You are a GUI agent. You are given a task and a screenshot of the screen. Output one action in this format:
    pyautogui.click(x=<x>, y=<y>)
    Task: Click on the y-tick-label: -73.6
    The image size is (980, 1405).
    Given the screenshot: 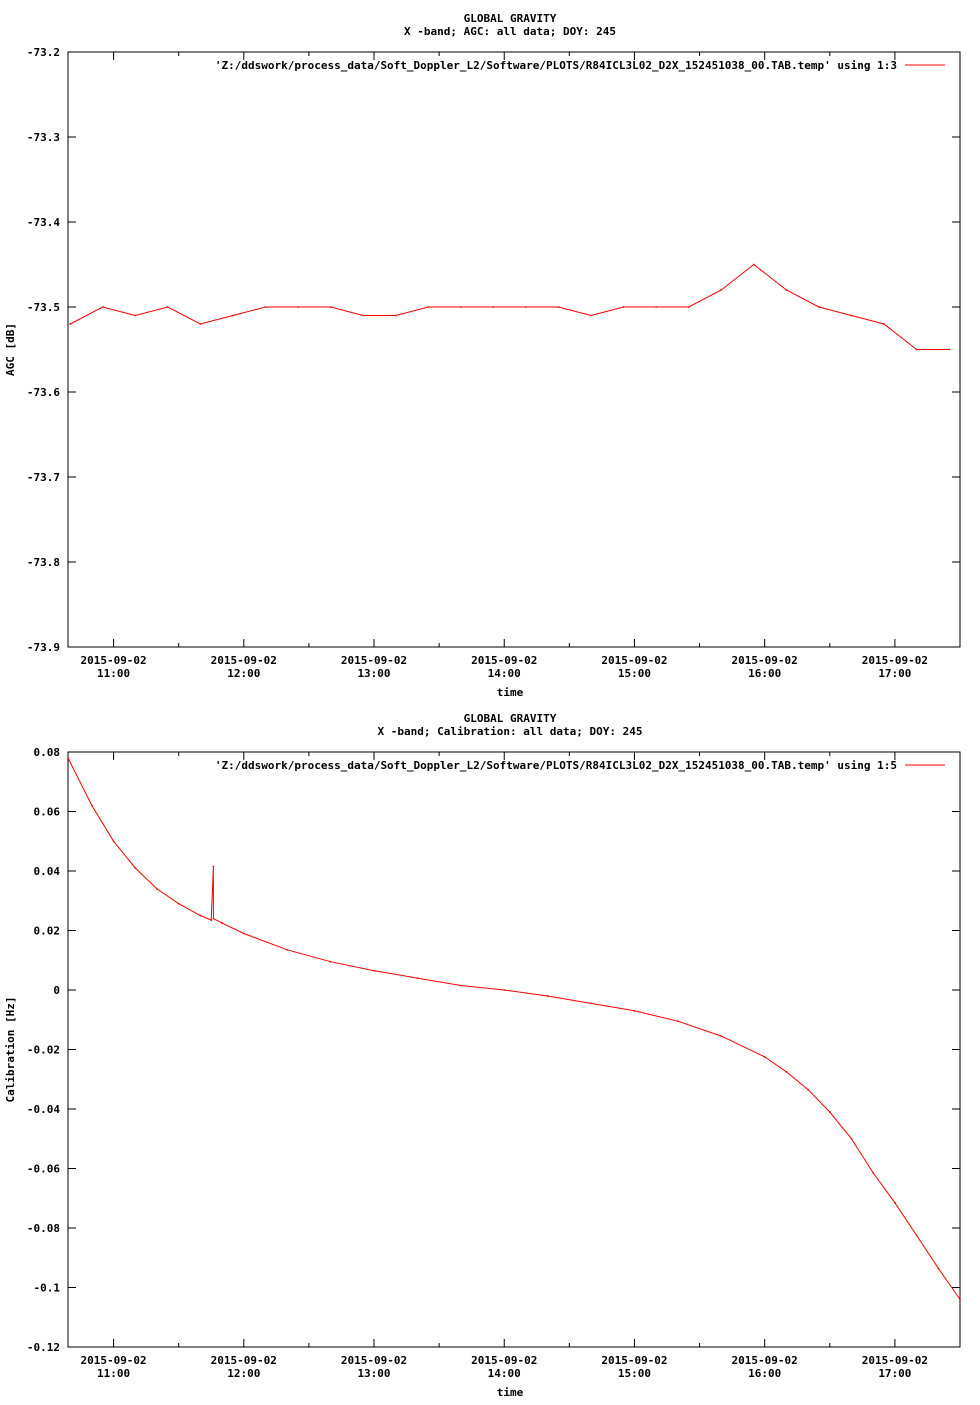 What is the action you would take?
    pyautogui.click(x=43, y=392)
    